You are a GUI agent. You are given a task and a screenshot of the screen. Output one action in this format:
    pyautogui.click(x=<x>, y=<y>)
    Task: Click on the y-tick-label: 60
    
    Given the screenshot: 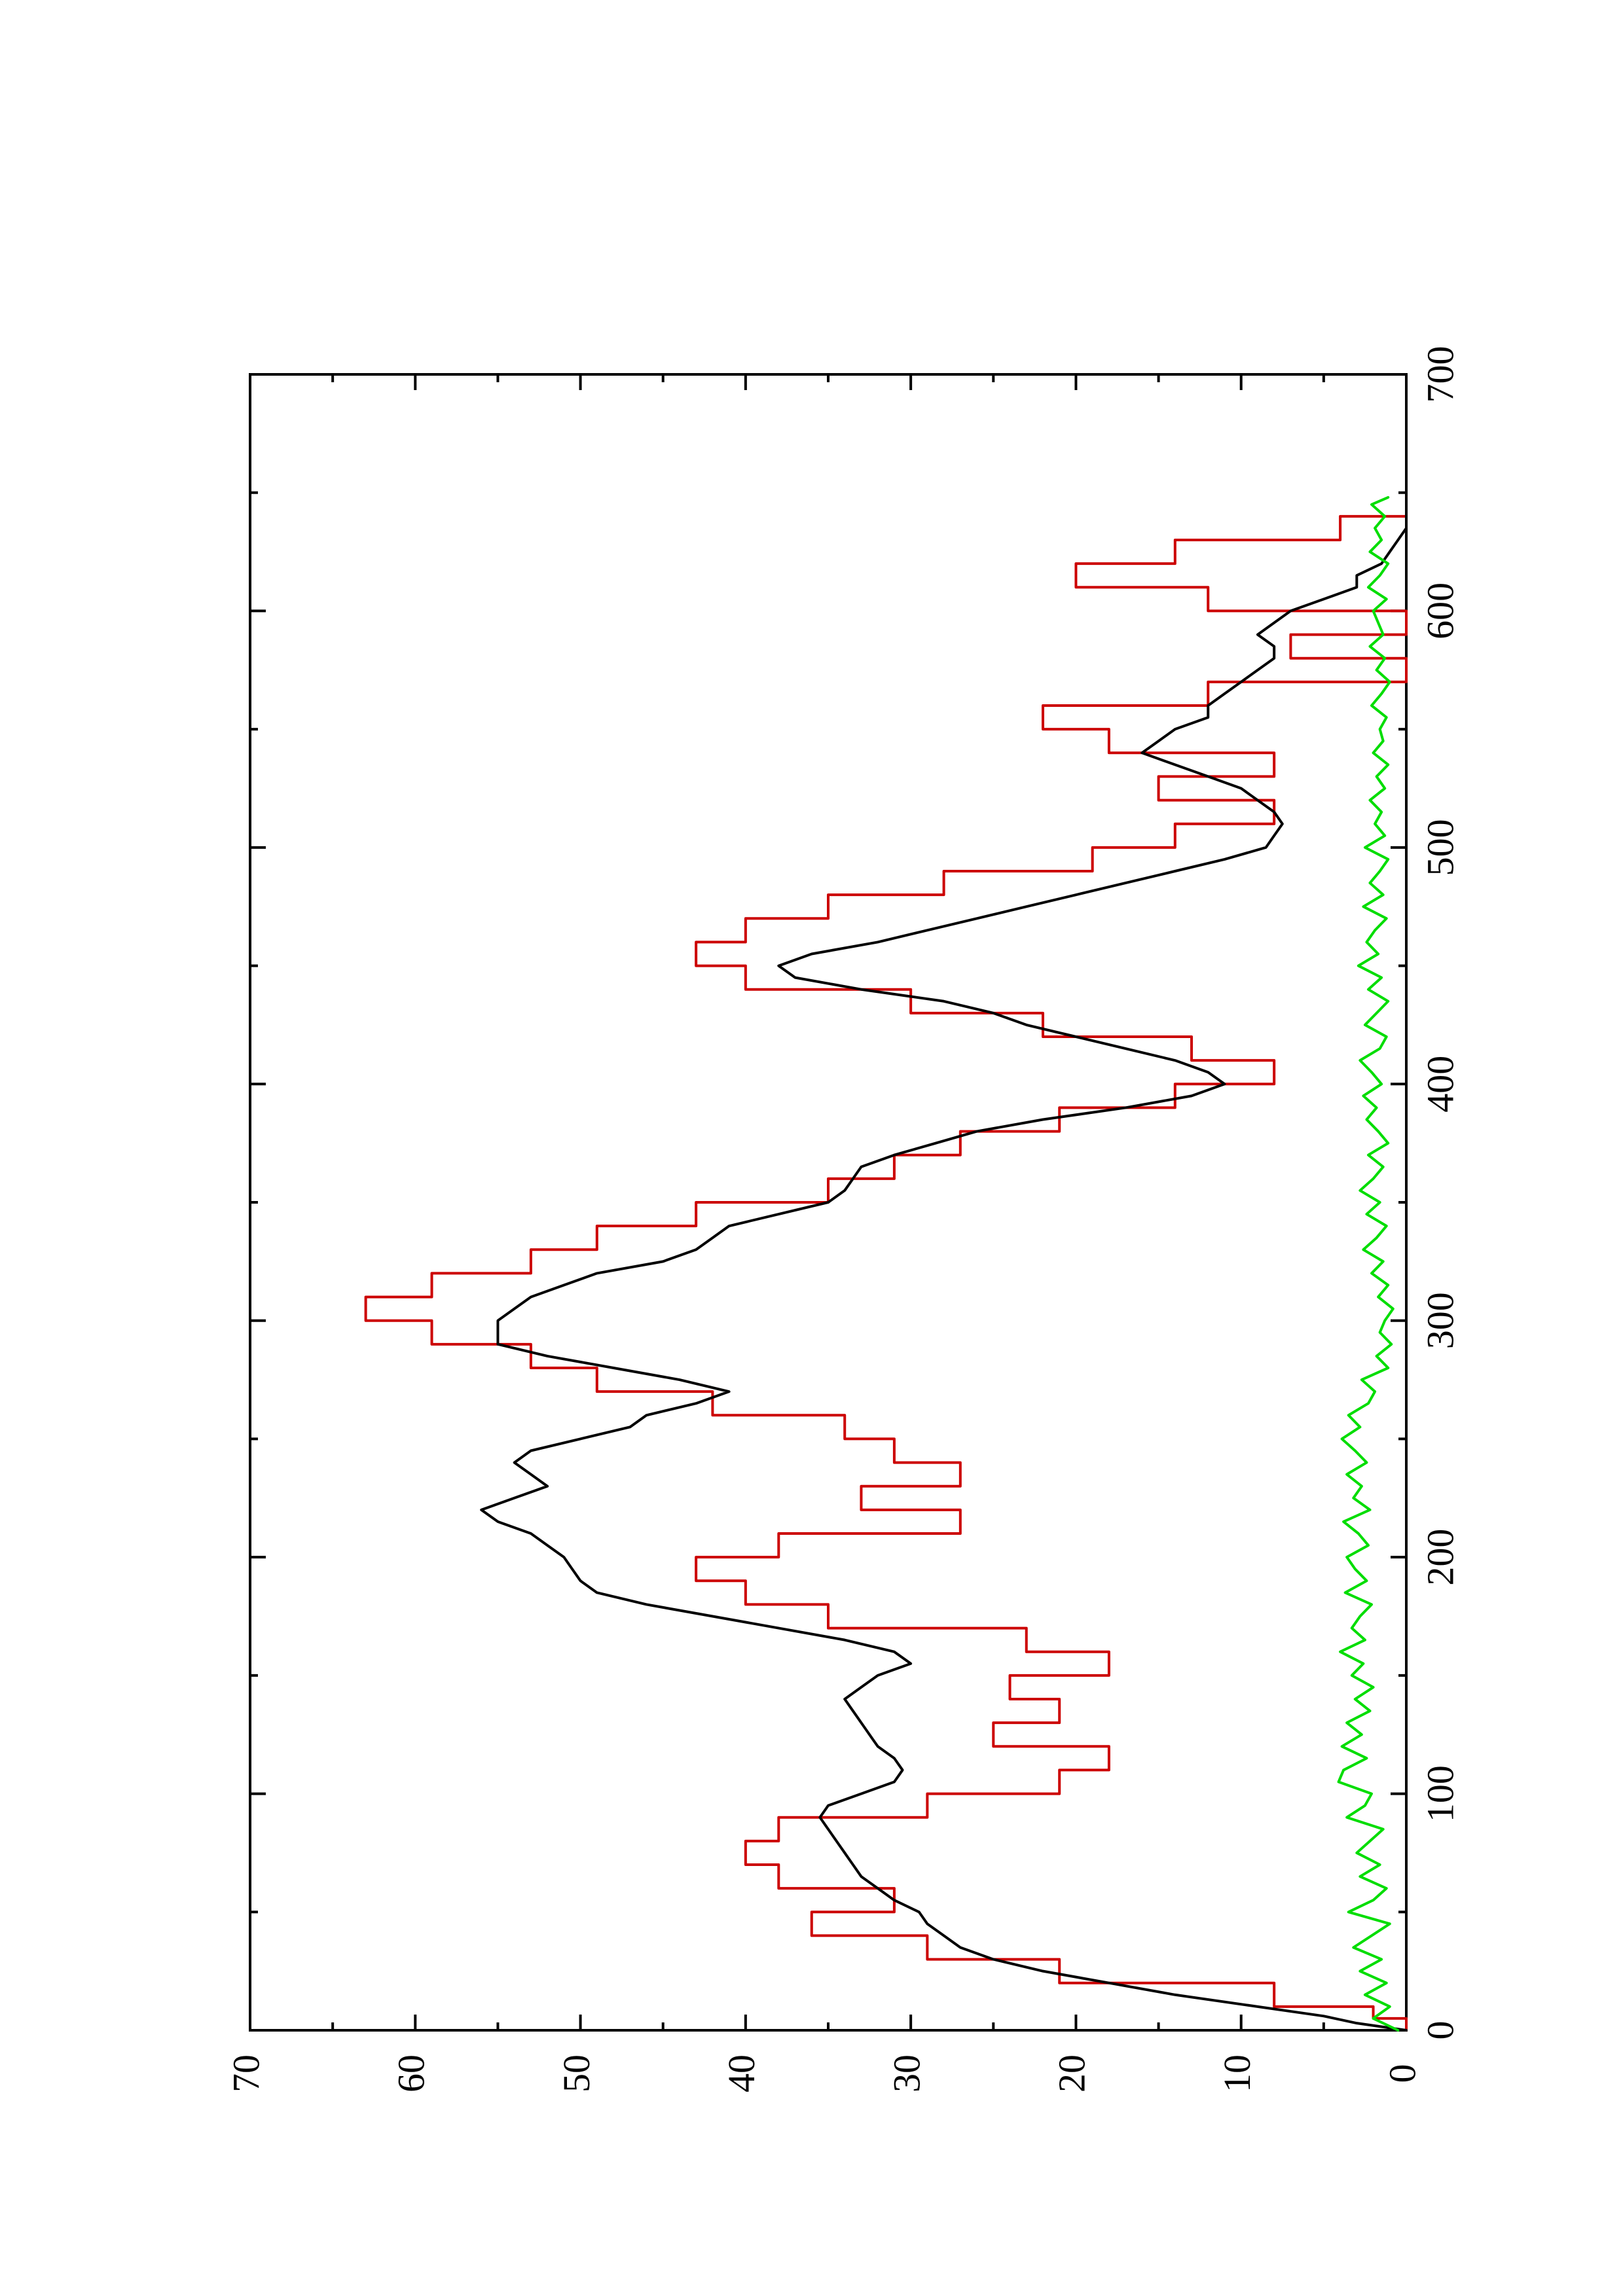 What is the action you would take?
    pyautogui.click(x=411, y=2073)
    